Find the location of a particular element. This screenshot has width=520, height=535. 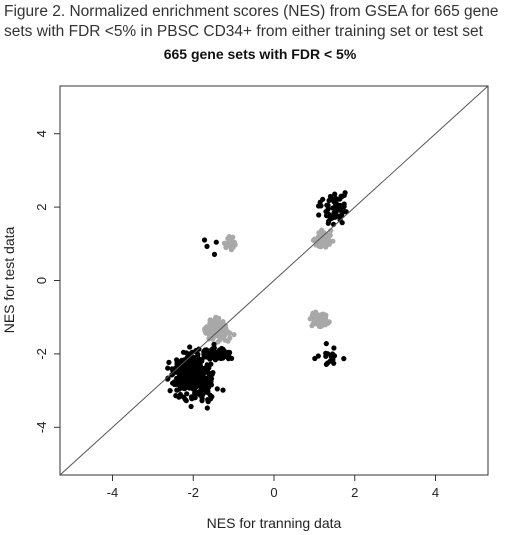

x-tick-label: -2 is located at coordinates (193, 492).